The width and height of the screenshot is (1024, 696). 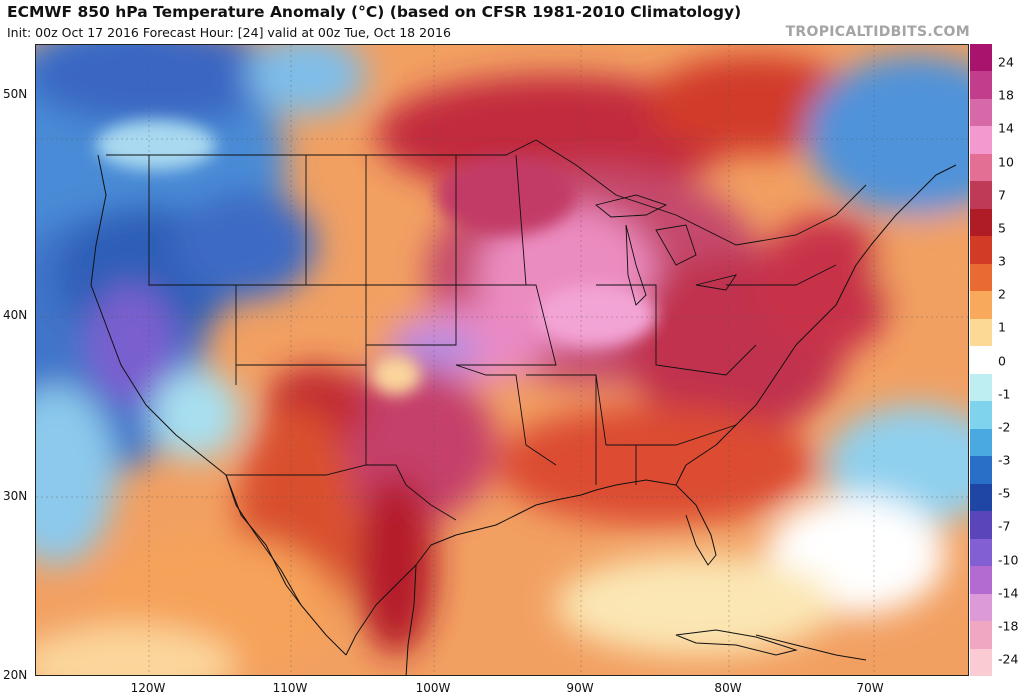 What do you see at coordinates (1004, 427) in the screenshot?
I see `colorbar-label: -2` at bounding box center [1004, 427].